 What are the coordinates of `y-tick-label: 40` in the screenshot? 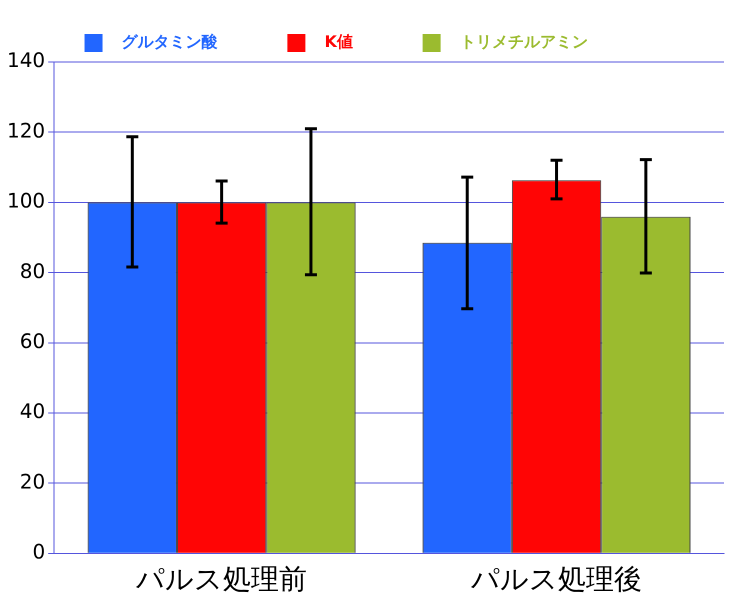 It's located at (33, 411).